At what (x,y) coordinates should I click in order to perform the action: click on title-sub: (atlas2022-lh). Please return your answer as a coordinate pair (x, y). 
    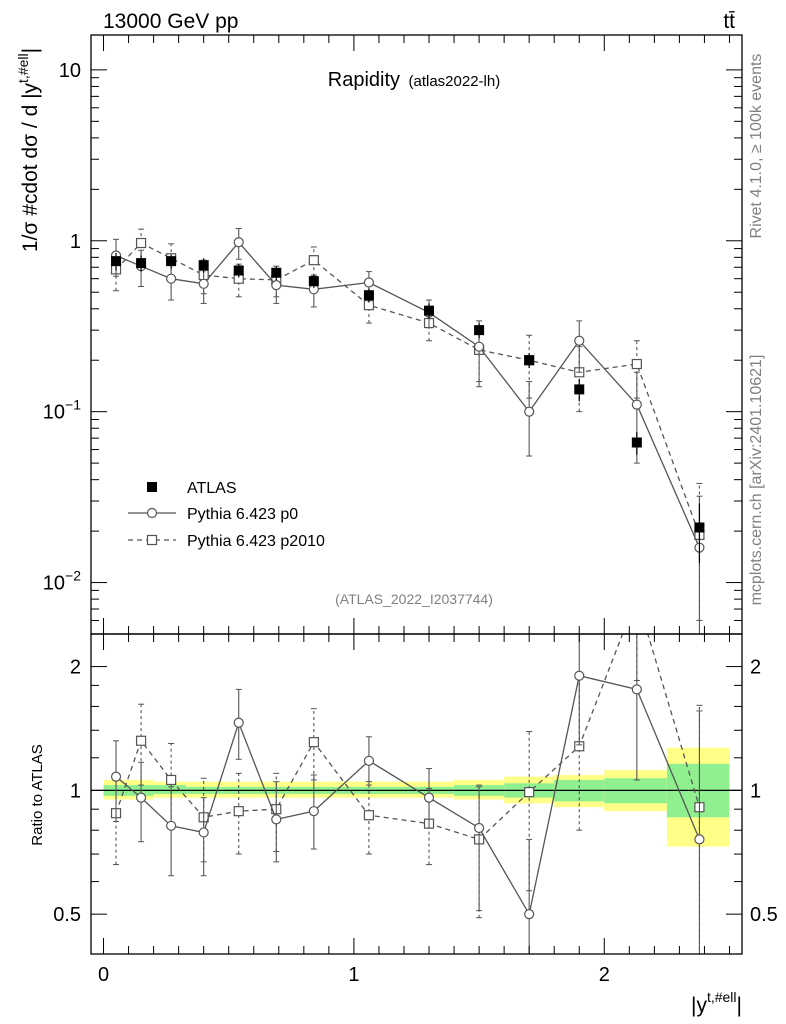
    Looking at the image, I should click on (455, 81).